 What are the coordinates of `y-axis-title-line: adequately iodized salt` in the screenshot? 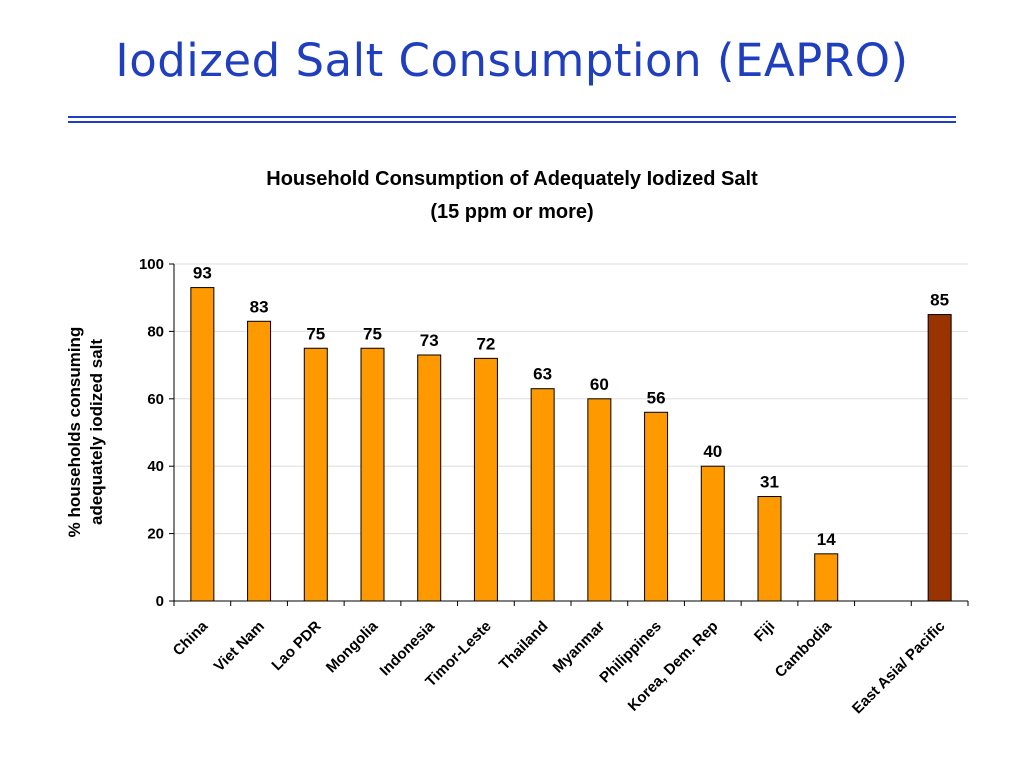 It's located at (96, 432).